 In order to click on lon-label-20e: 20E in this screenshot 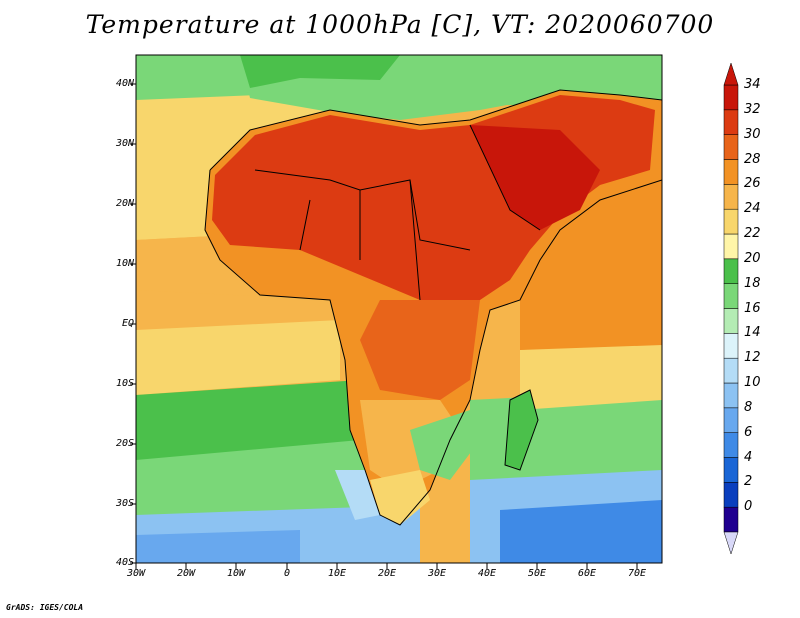, I will do `click(387, 573)`.